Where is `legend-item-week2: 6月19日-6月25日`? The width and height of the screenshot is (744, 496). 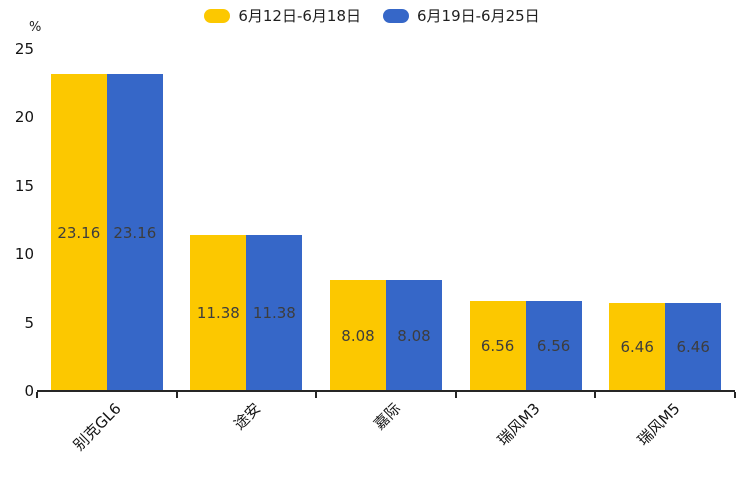 legend-item-week2: 6月19日-6月25日 is located at coordinates (461, 16).